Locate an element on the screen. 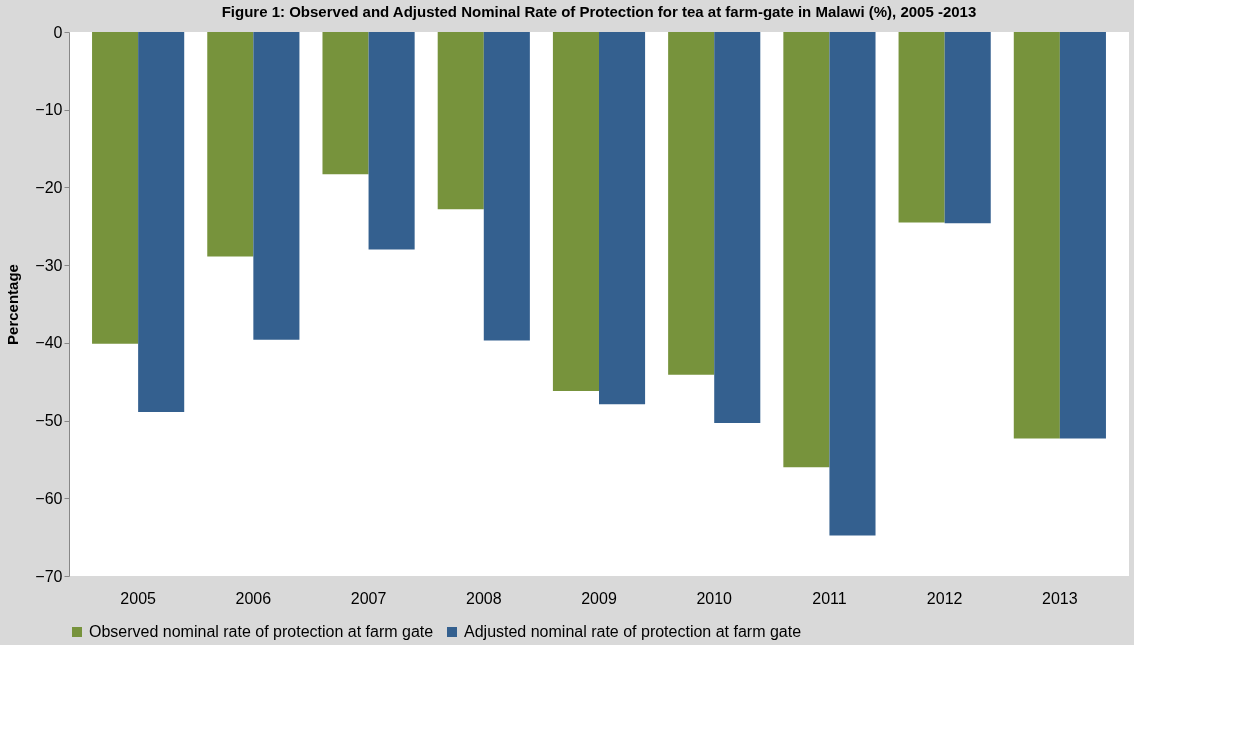 Image resolution: width=1248 pixels, height=731 pixels. y-tick-label: −60 is located at coordinates (49, 498).